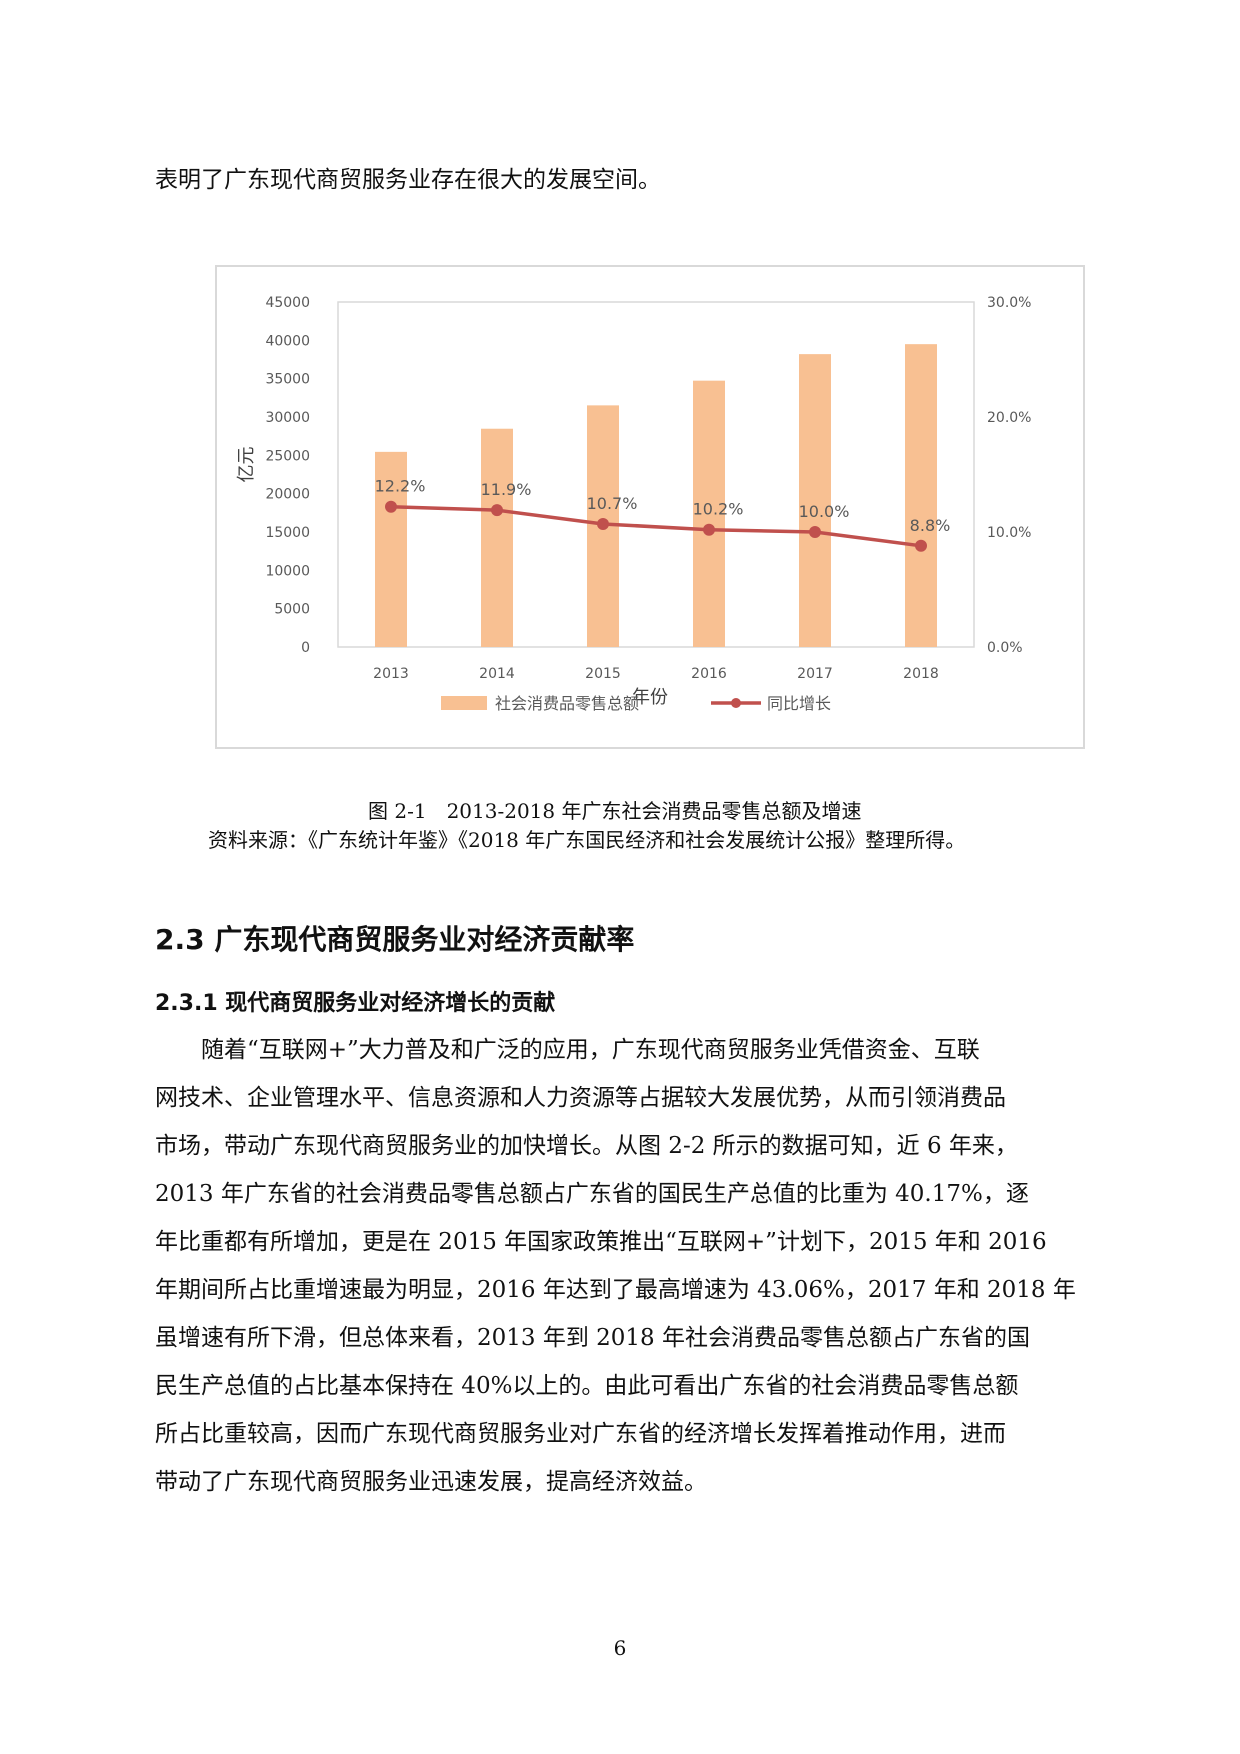 The height and width of the screenshot is (1754, 1240). I want to click on paragraph-line: 随着“互联网+”大力普及和广泛的应用，广东现代商贸服务业凭借资金、互联, so click(567, 1050).